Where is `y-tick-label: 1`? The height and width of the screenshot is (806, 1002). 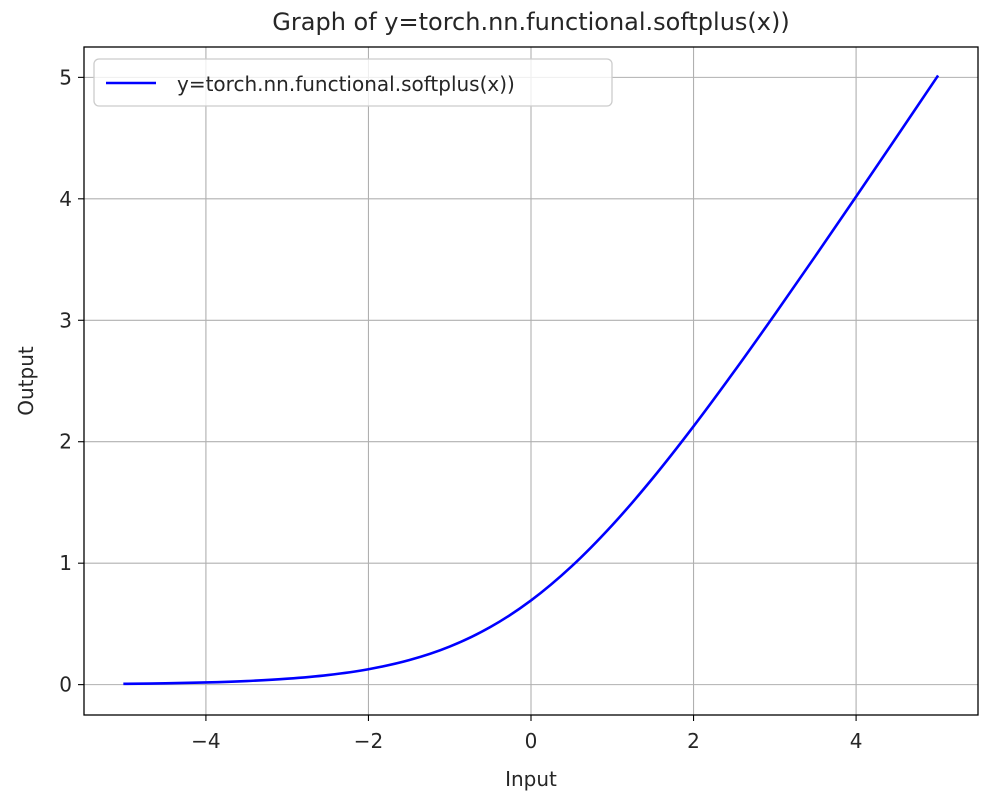 y-tick-label: 1 is located at coordinates (65, 563).